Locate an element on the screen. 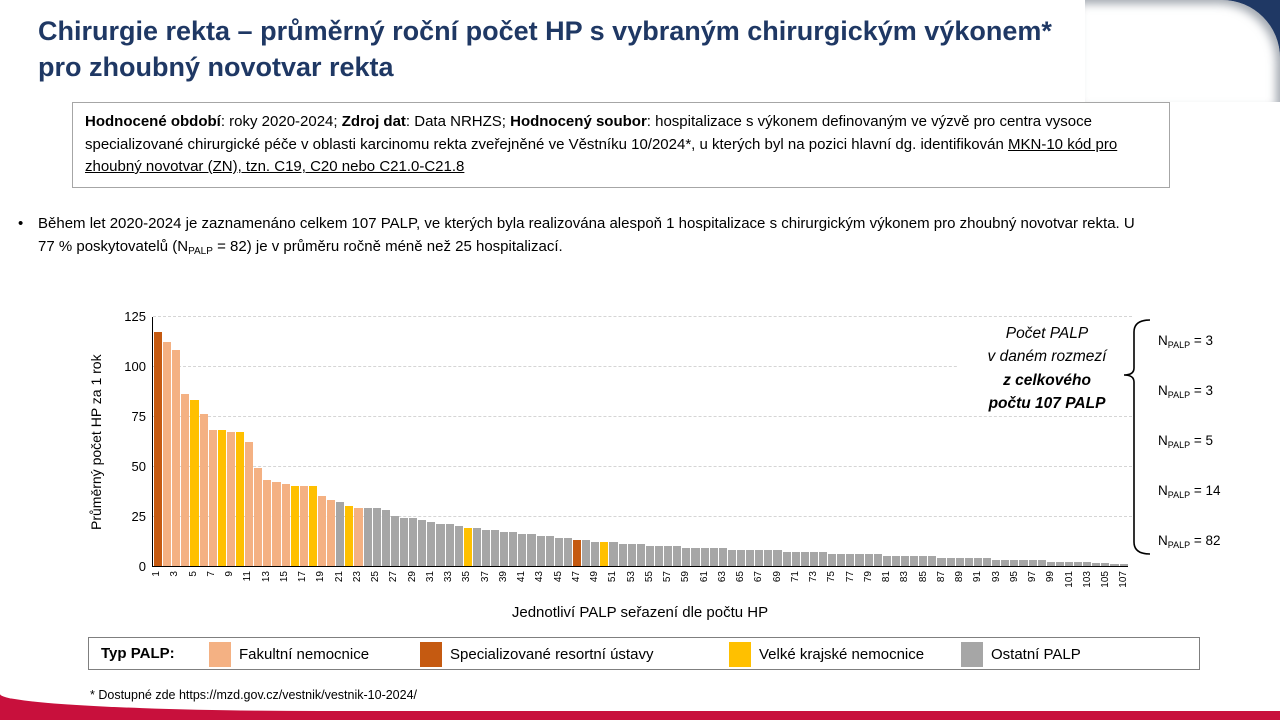 This screenshot has width=1280, height=720. x-tick-cell-103: 103 is located at coordinates (1087, 579).